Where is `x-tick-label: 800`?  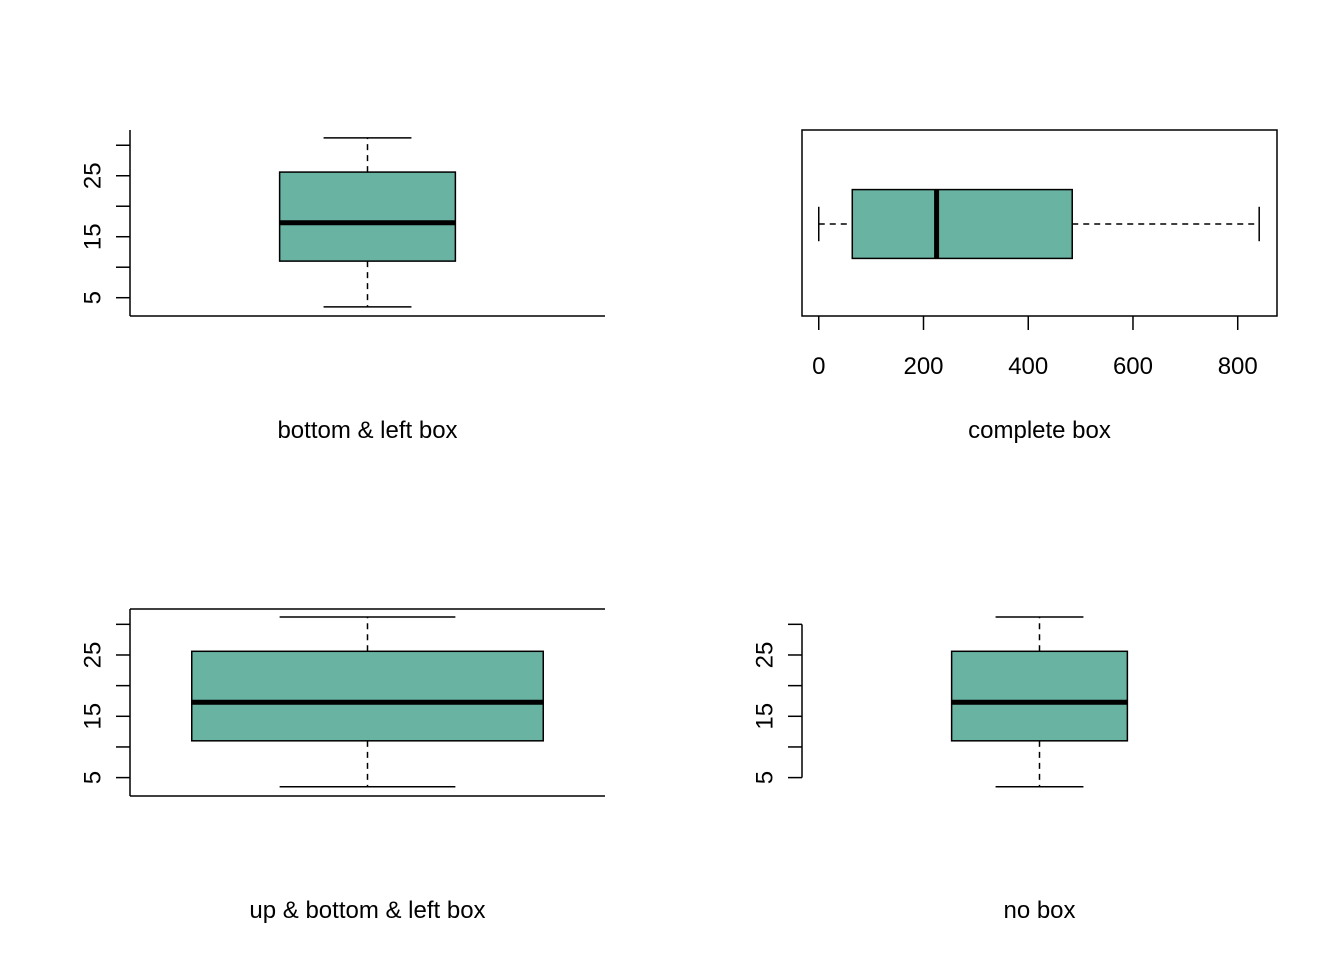 x-tick-label: 800 is located at coordinates (1238, 366).